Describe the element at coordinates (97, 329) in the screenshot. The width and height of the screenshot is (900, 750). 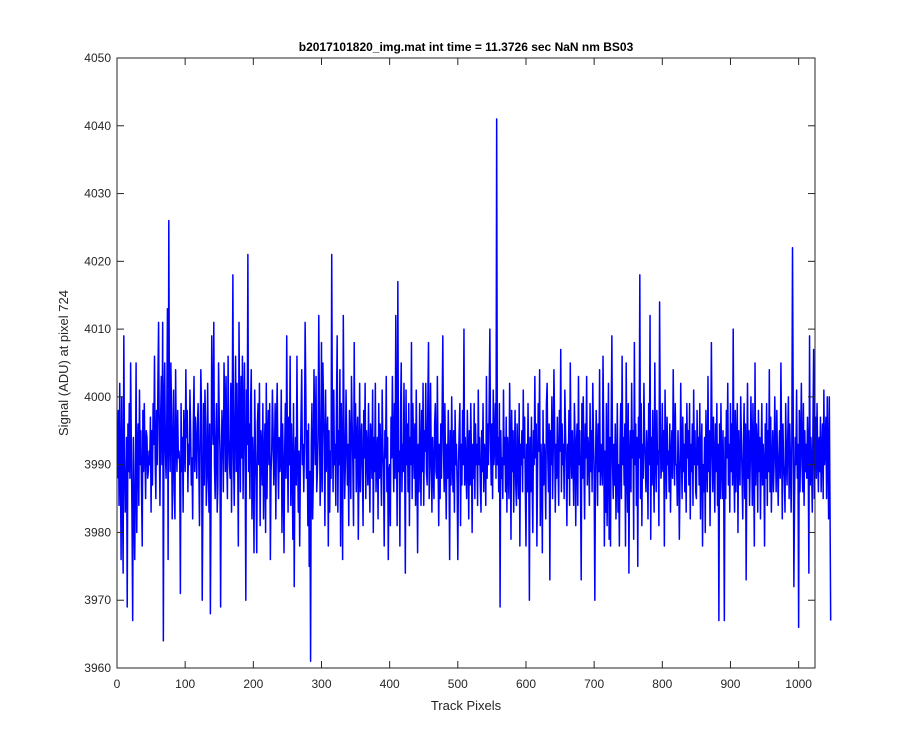
I see `y-tick-label: 4010` at that location.